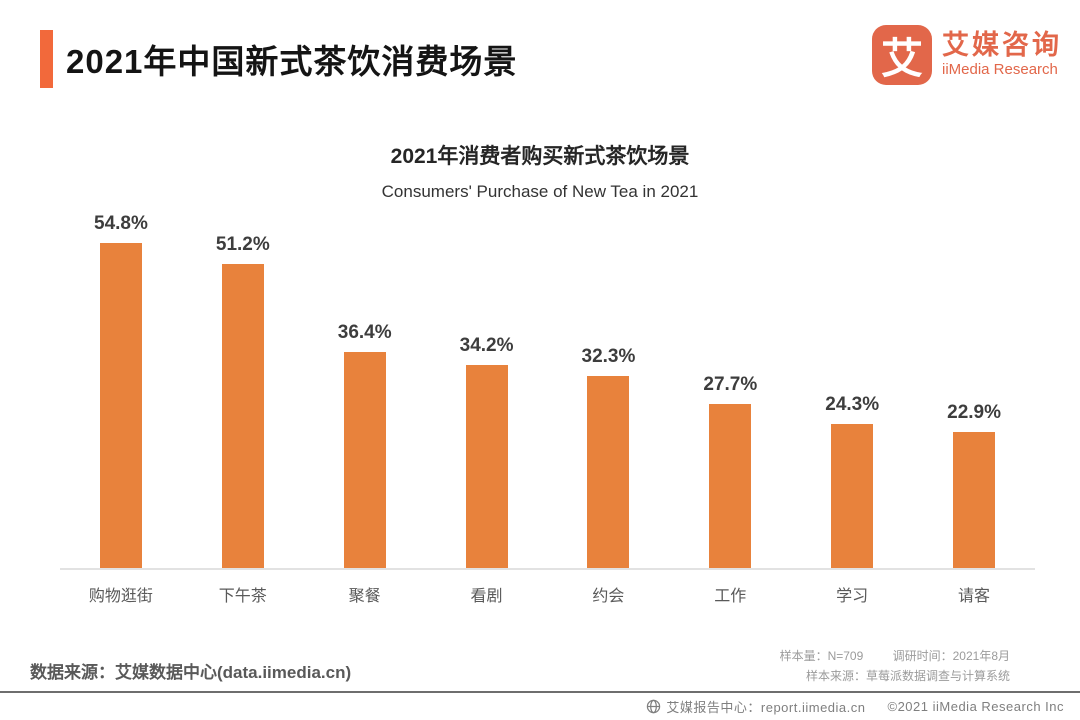  Describe the element at coordinates (121, 223) in the screenshot. I see `bar-value-label: 54.8%` at that location.